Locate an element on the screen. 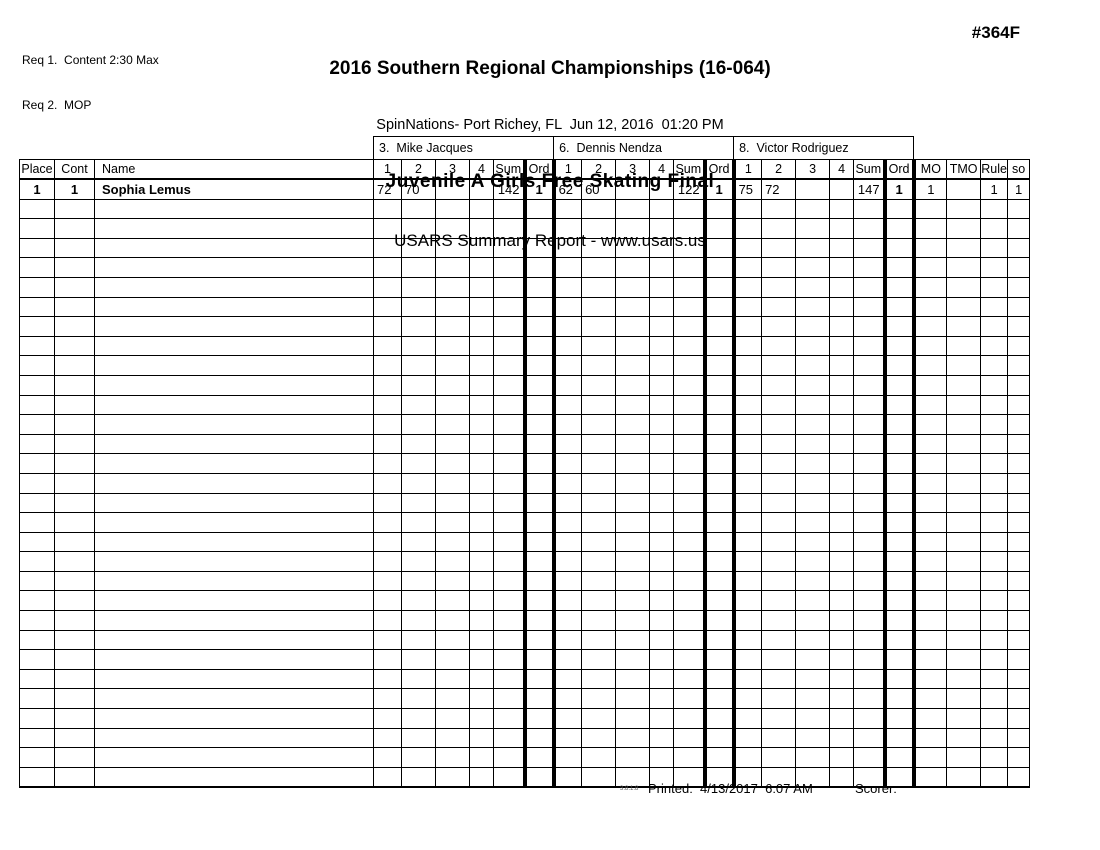 This screenshot has height=850, width=1100. j2-score3-header: 3 is located at coordinates (633, 169).